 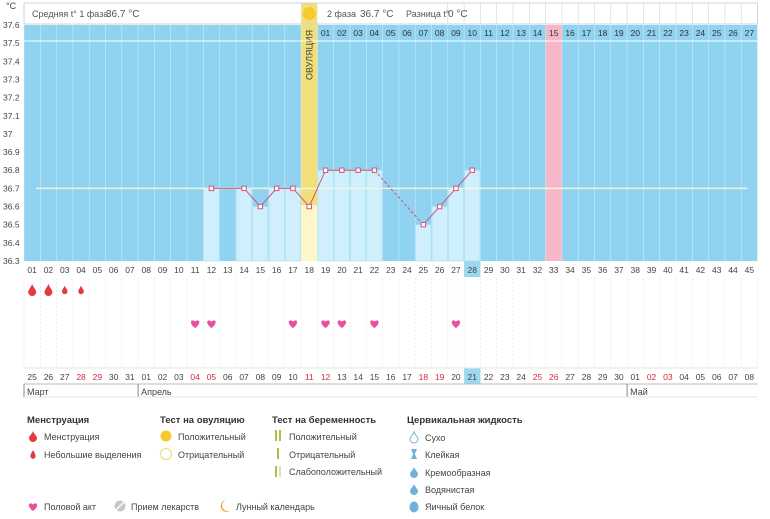 I want to click on cycle-day-label: 03, so click(x=65, y=270).